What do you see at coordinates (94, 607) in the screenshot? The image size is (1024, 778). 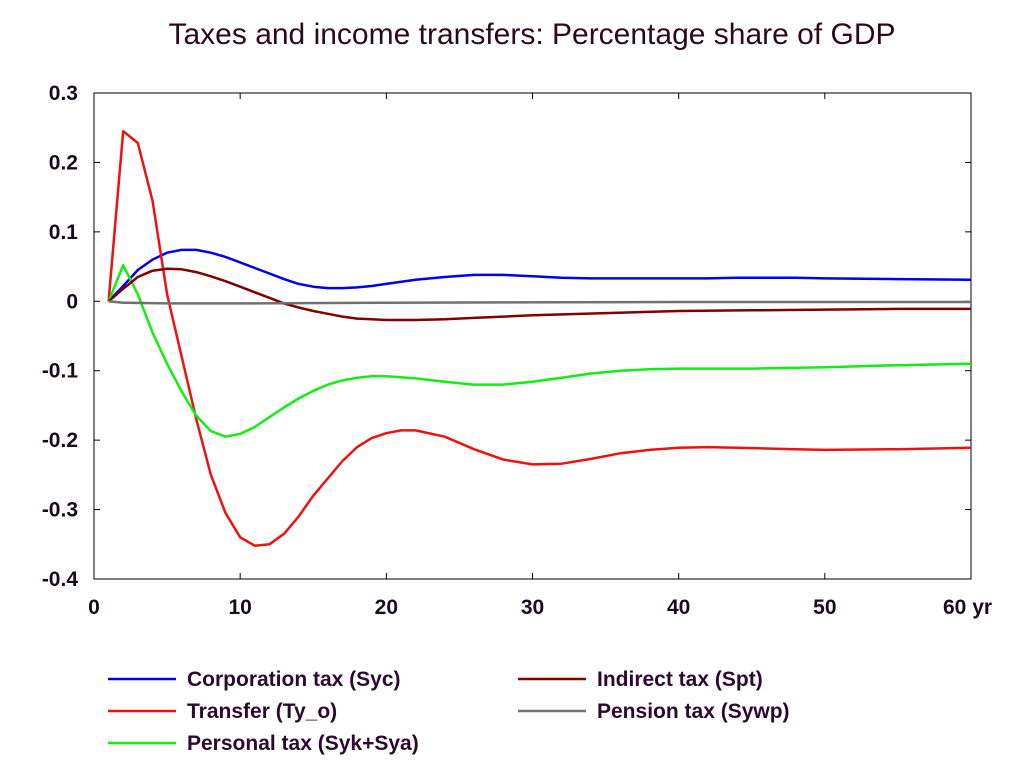 I see `x-tick-label: 0` at bounding box center [94, 607].